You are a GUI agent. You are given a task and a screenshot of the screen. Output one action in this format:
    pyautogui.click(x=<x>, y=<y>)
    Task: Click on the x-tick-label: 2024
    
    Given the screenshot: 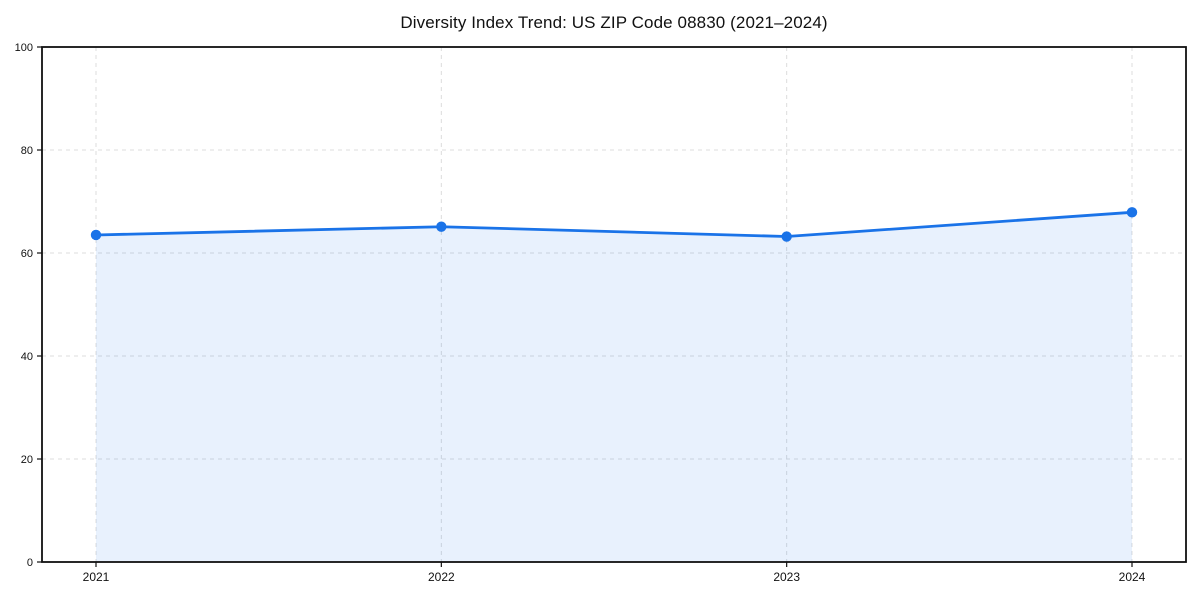 What is the action you would take?
    pyautogui.click(x=1132, y=577)
    